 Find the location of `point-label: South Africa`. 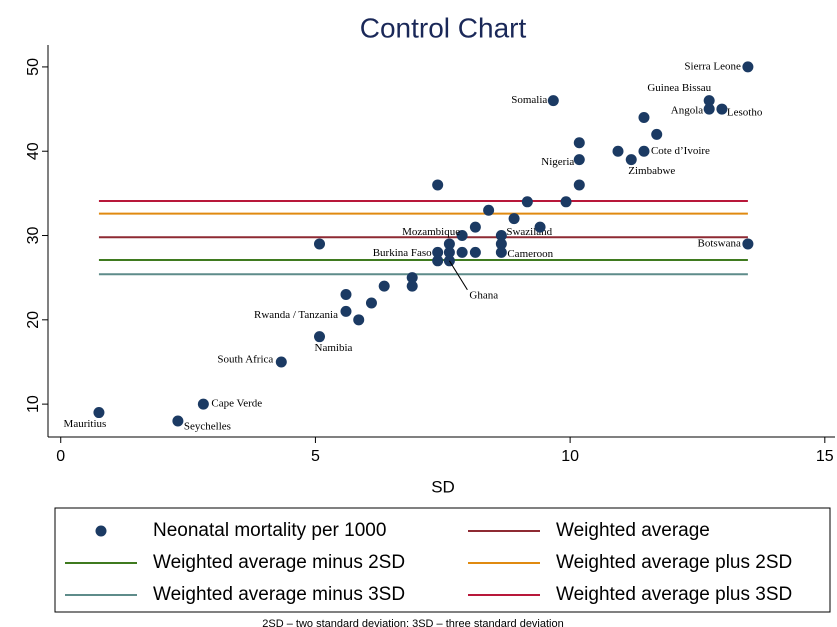

point-label: South Africa is located at coordinates (245, 360).